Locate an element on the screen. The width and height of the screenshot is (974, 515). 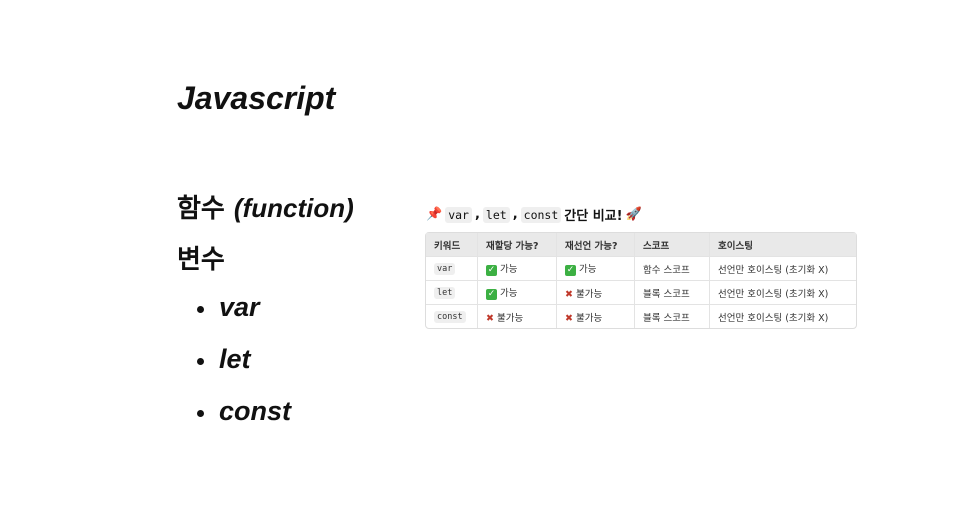
page-title: Javascript is located at coordinates (256, 98).